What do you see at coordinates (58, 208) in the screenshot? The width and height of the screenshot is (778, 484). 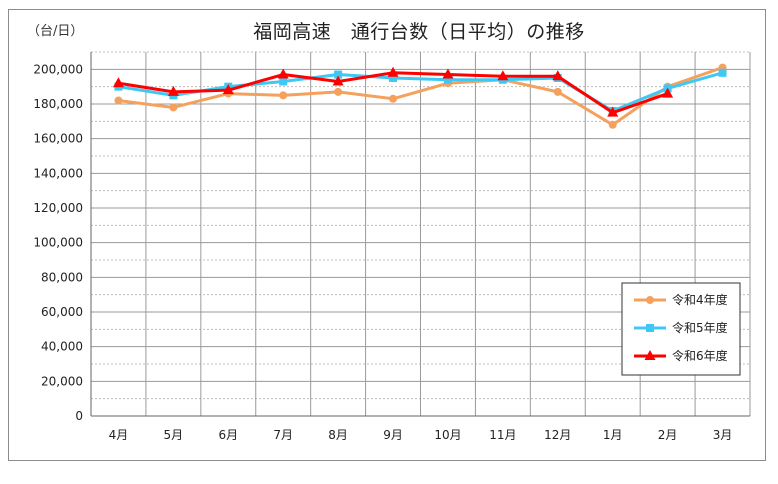 I see `y-tick-label: 120,000` at bounding box center [58, 208].